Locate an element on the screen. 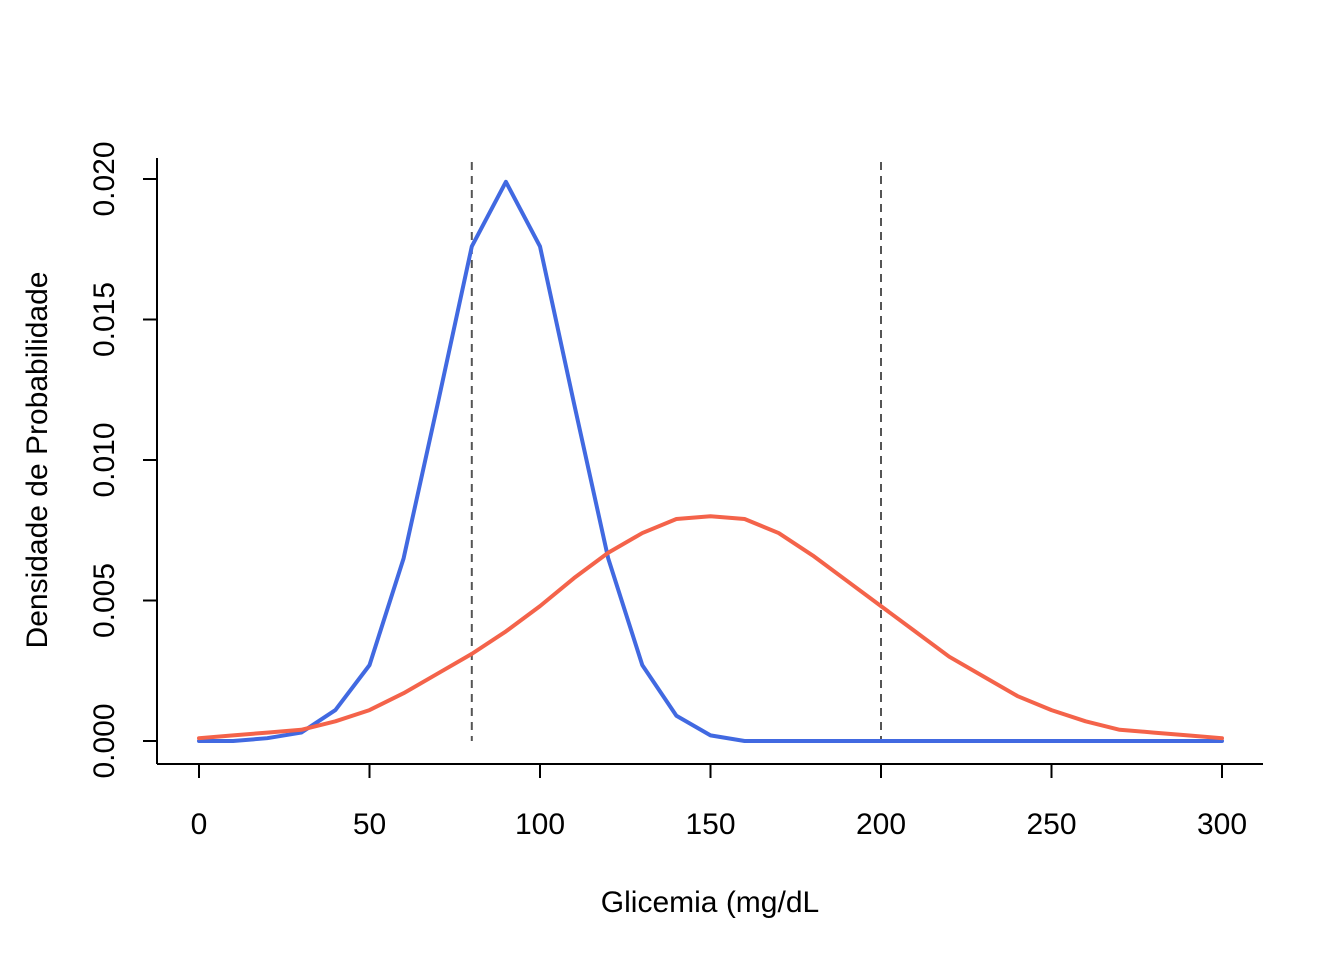  y-tick-label: 0.010 is located at coordinates (104, 459).